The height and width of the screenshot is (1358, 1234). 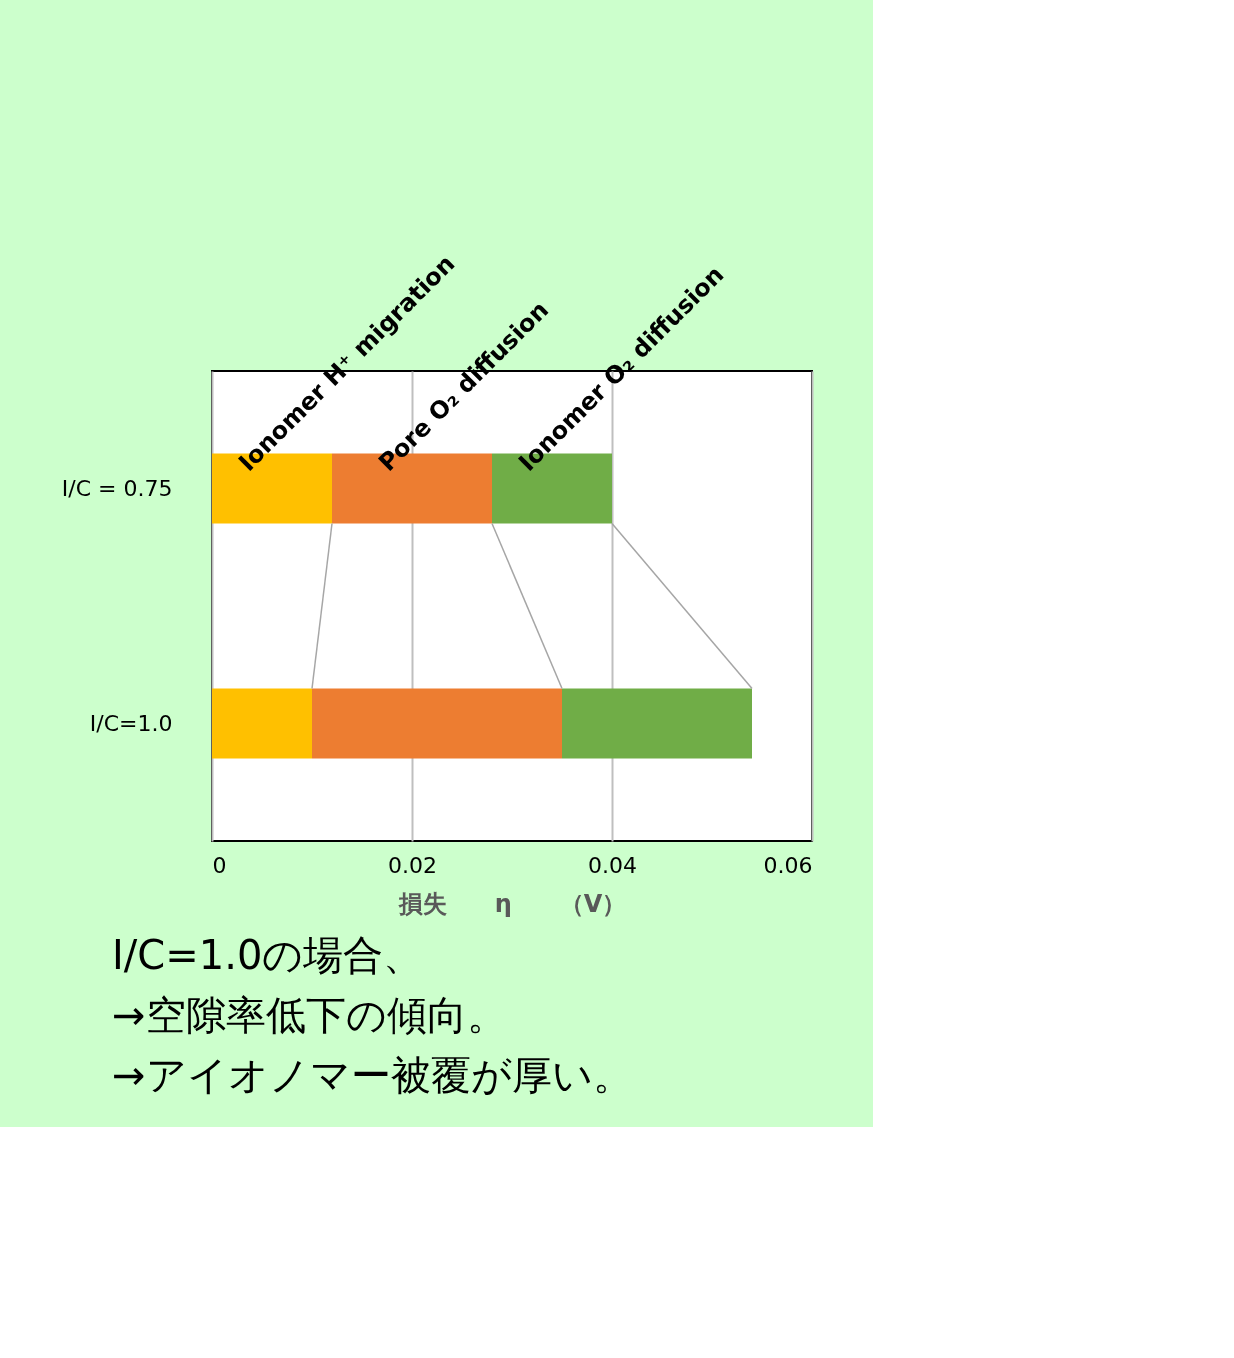 I want to click on x-tick-label: 0, so click(x=219, y=865).